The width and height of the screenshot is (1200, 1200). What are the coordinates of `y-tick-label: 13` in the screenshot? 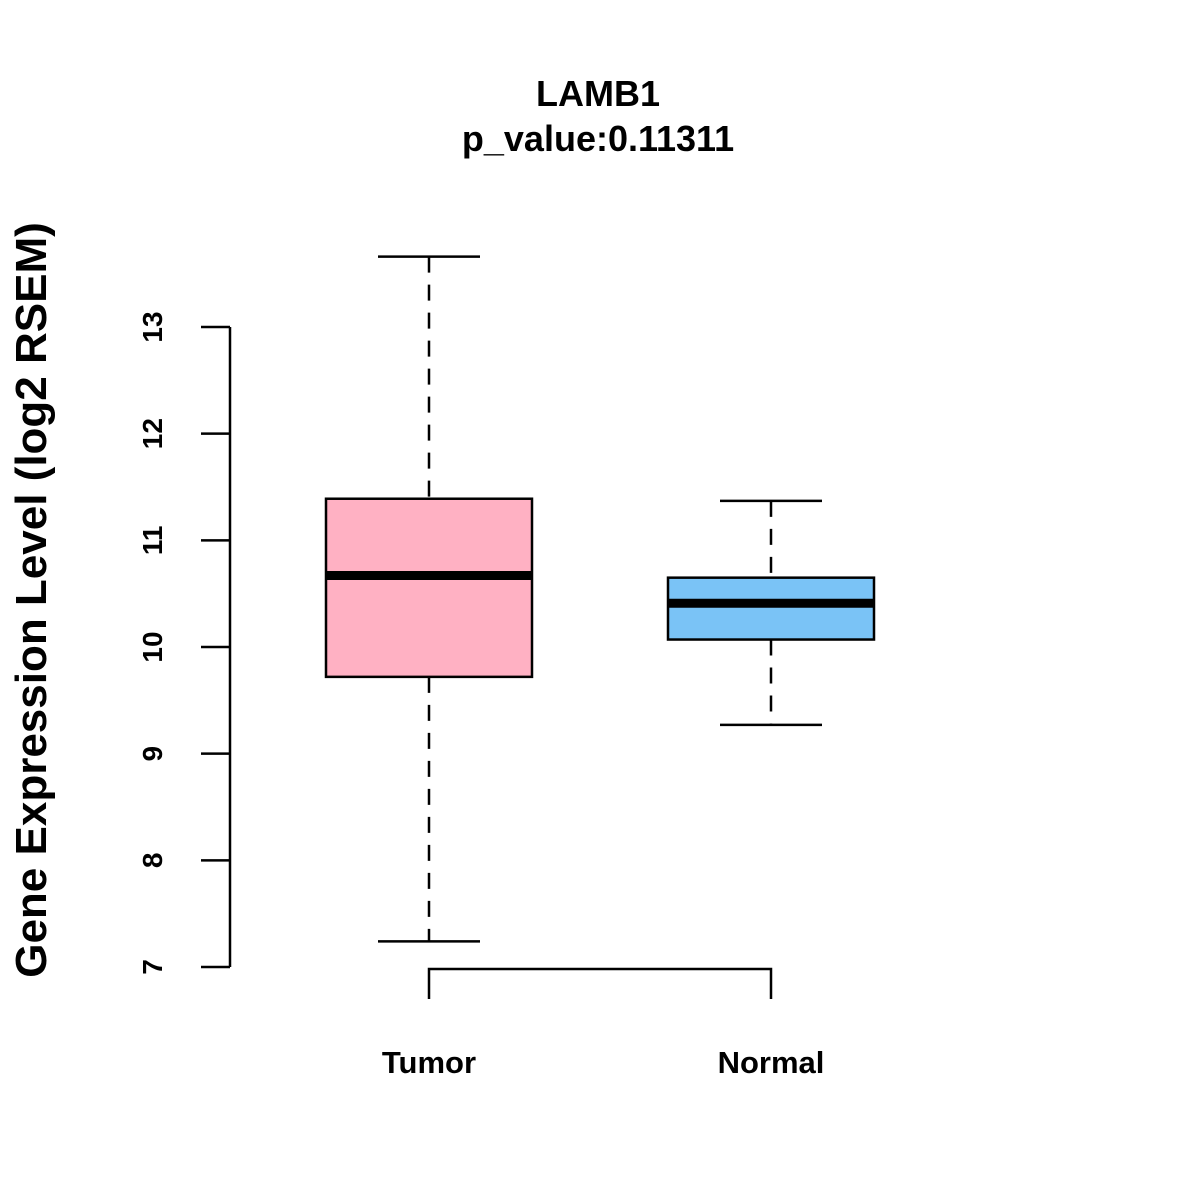 It's located at (152, 326).